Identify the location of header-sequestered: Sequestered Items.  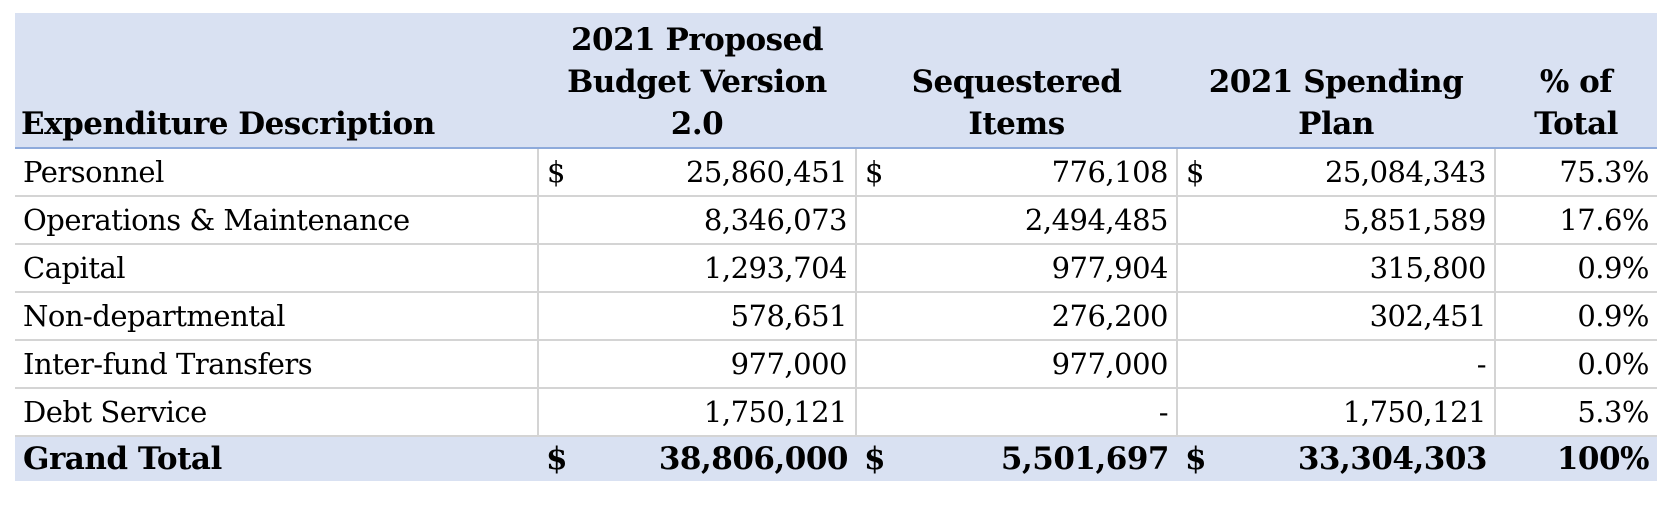
(1016, 81).